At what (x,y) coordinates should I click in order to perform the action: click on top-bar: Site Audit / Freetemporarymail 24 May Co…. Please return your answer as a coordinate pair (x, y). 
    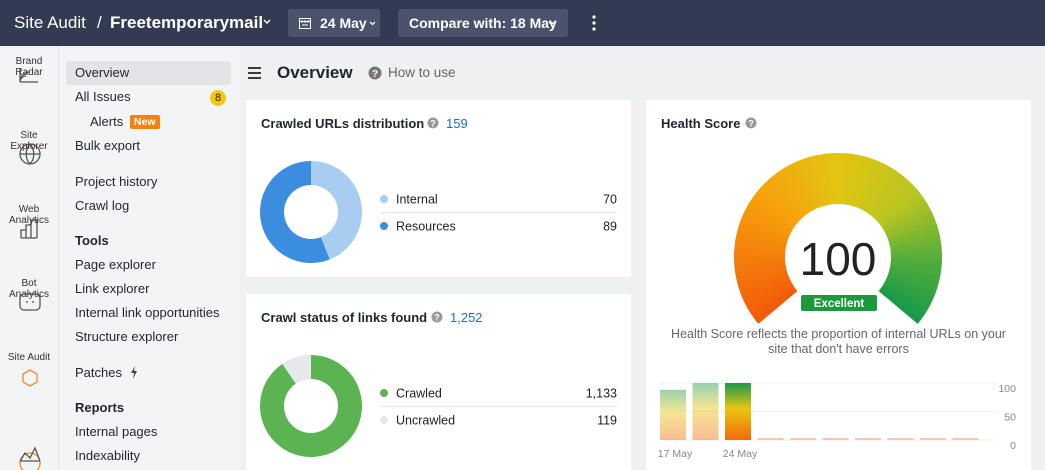
    Looking at the image, I should click on (522, 23).